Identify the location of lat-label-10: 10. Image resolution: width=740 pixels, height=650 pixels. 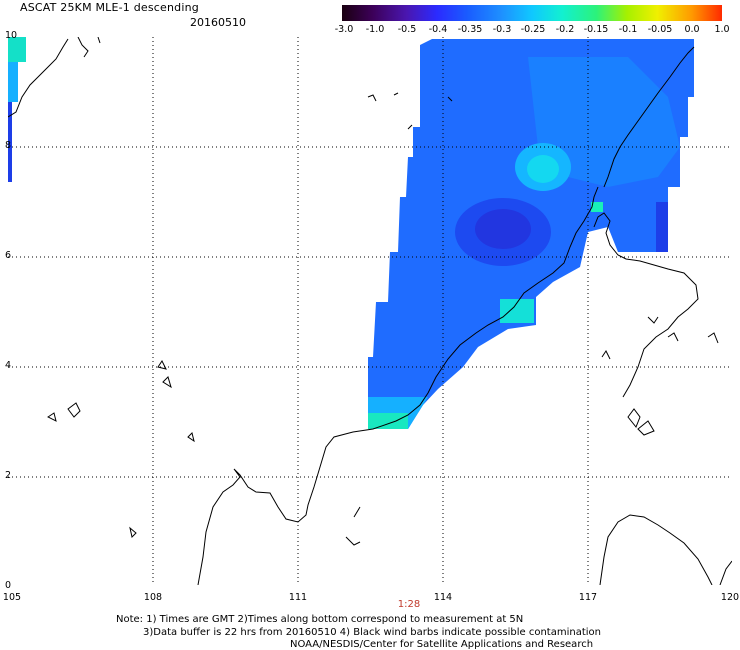
(11, 35).